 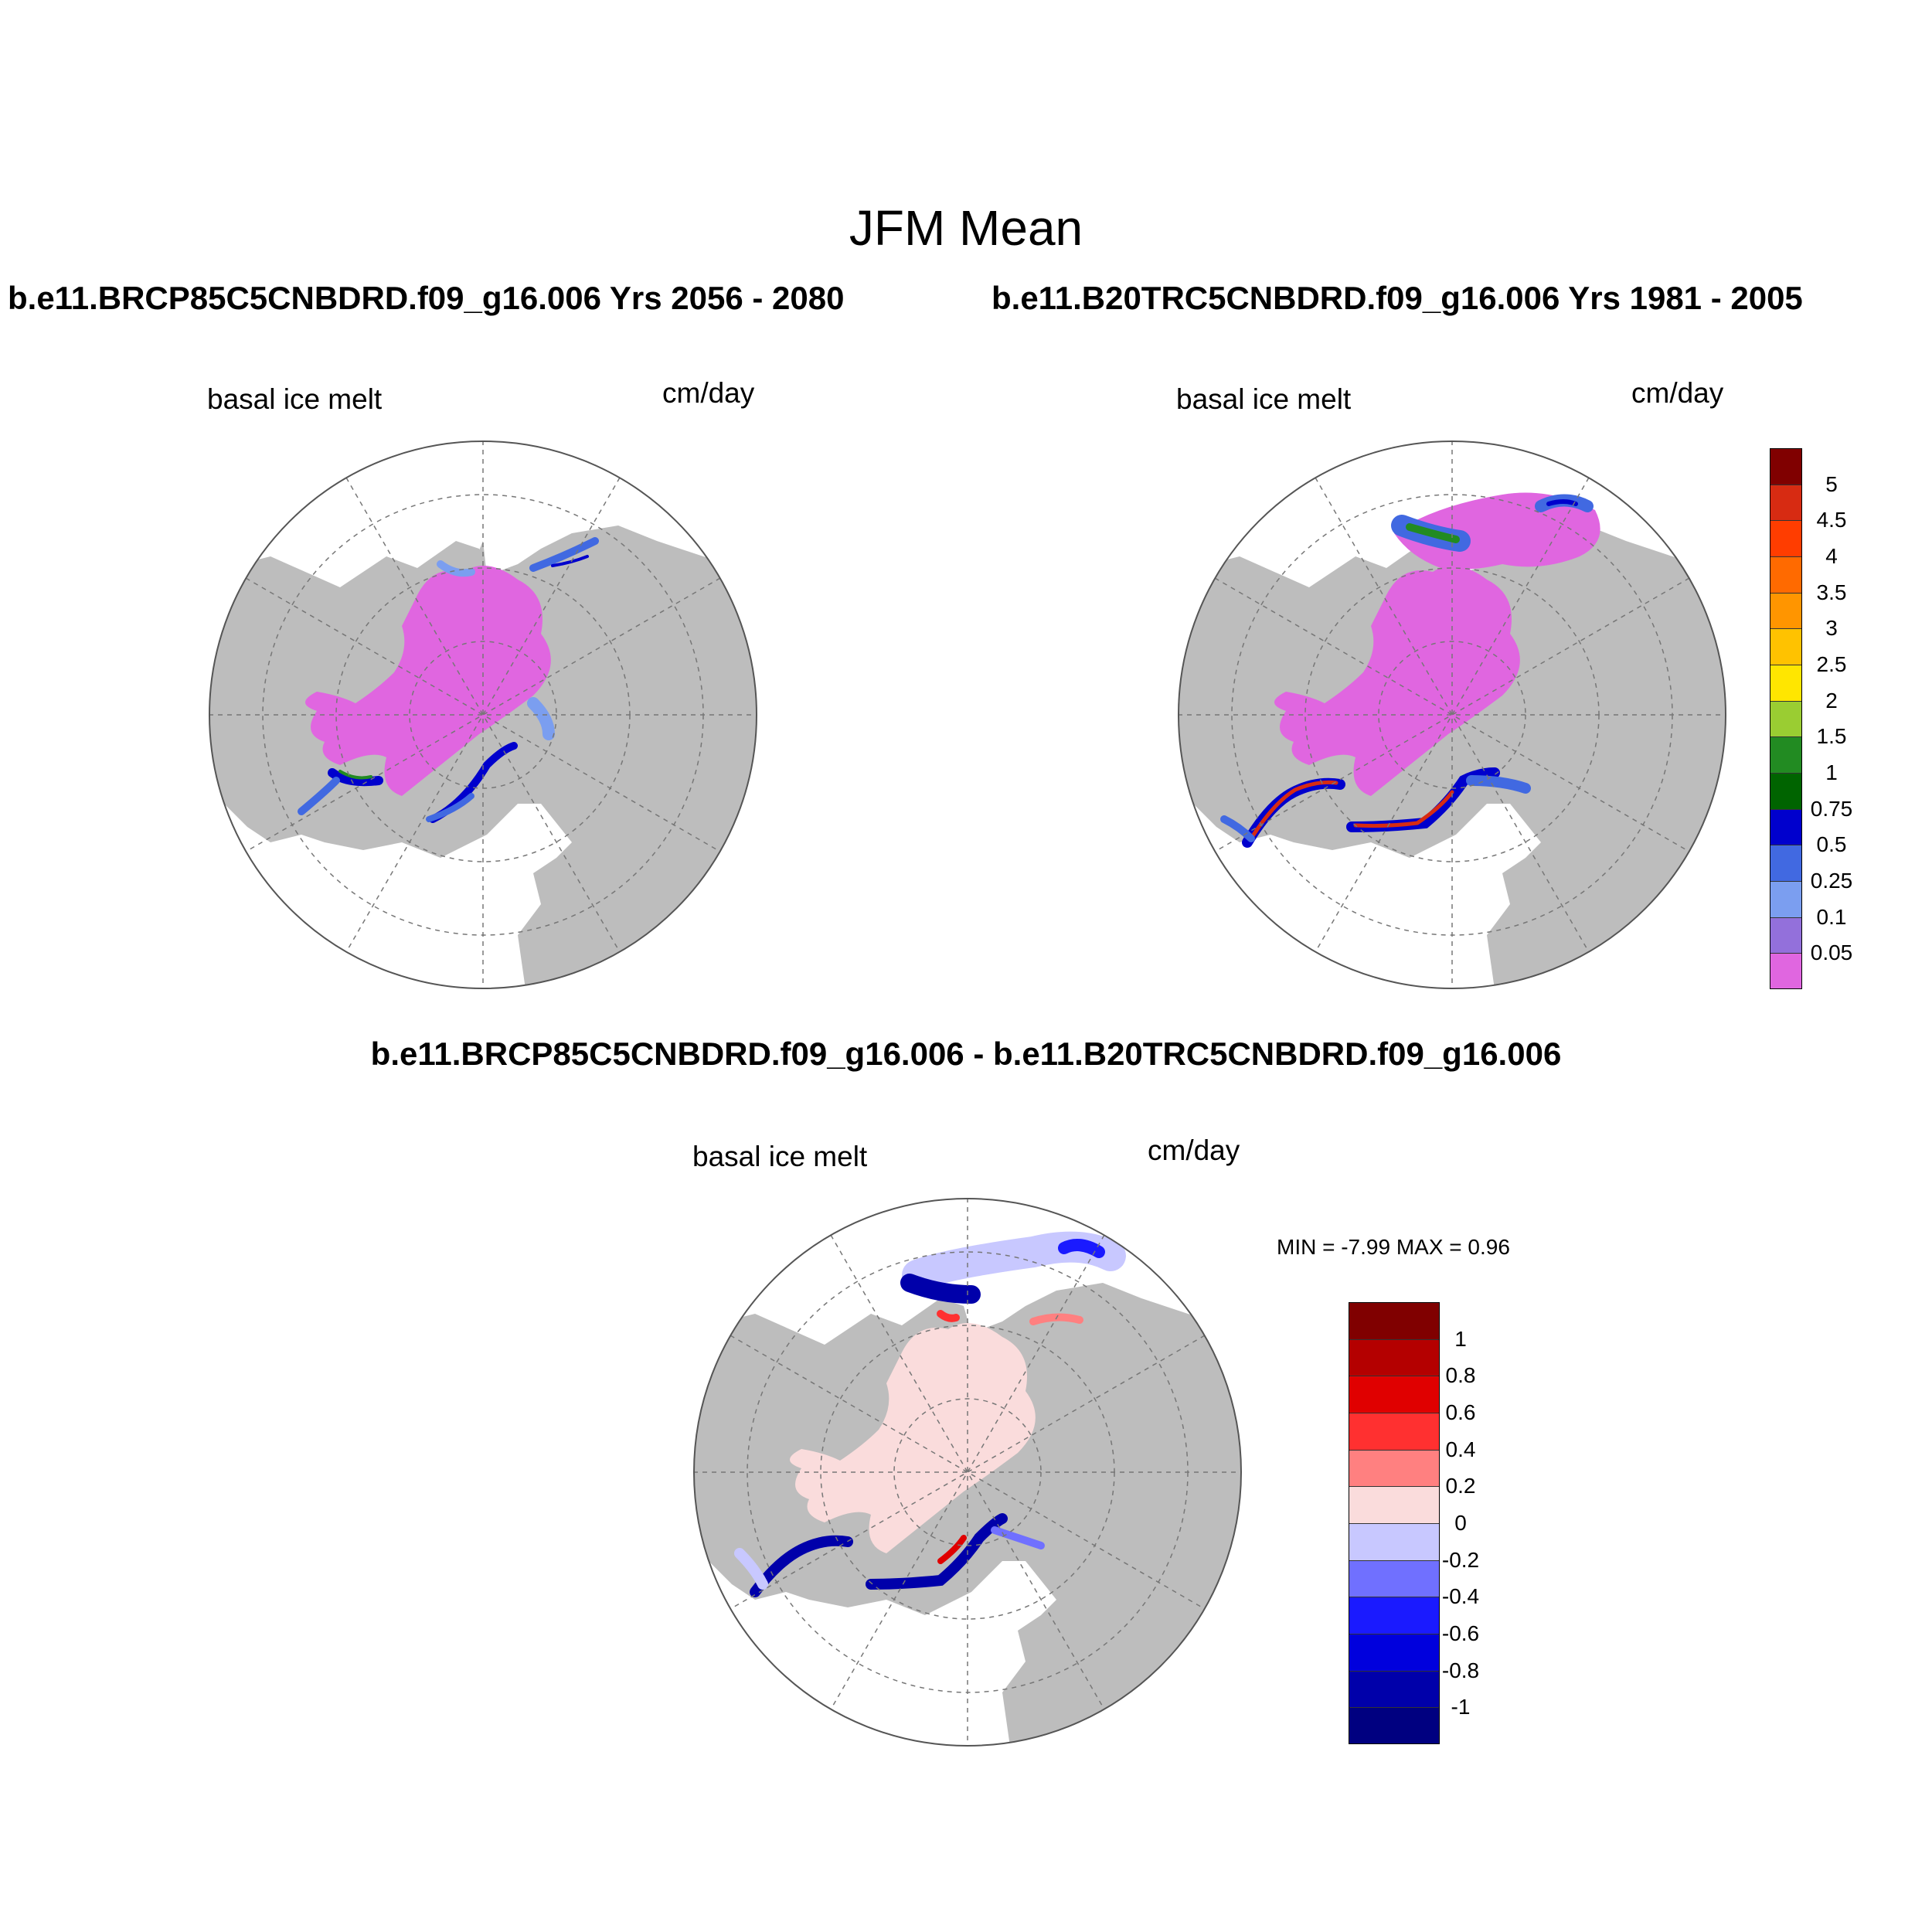 I want to click on colorbar-diff-tick-label: -0.8, so click(x=1461, y=1670).